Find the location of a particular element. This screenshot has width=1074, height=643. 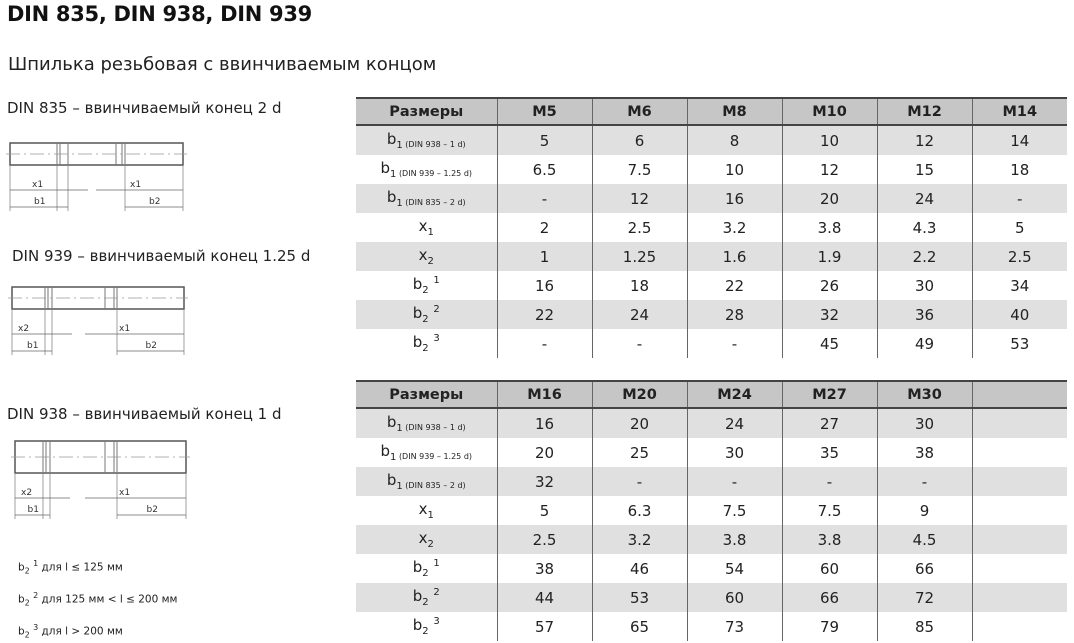

table-row: b2 3 57 65 73 79 85 is located at coordinates (711, 626).